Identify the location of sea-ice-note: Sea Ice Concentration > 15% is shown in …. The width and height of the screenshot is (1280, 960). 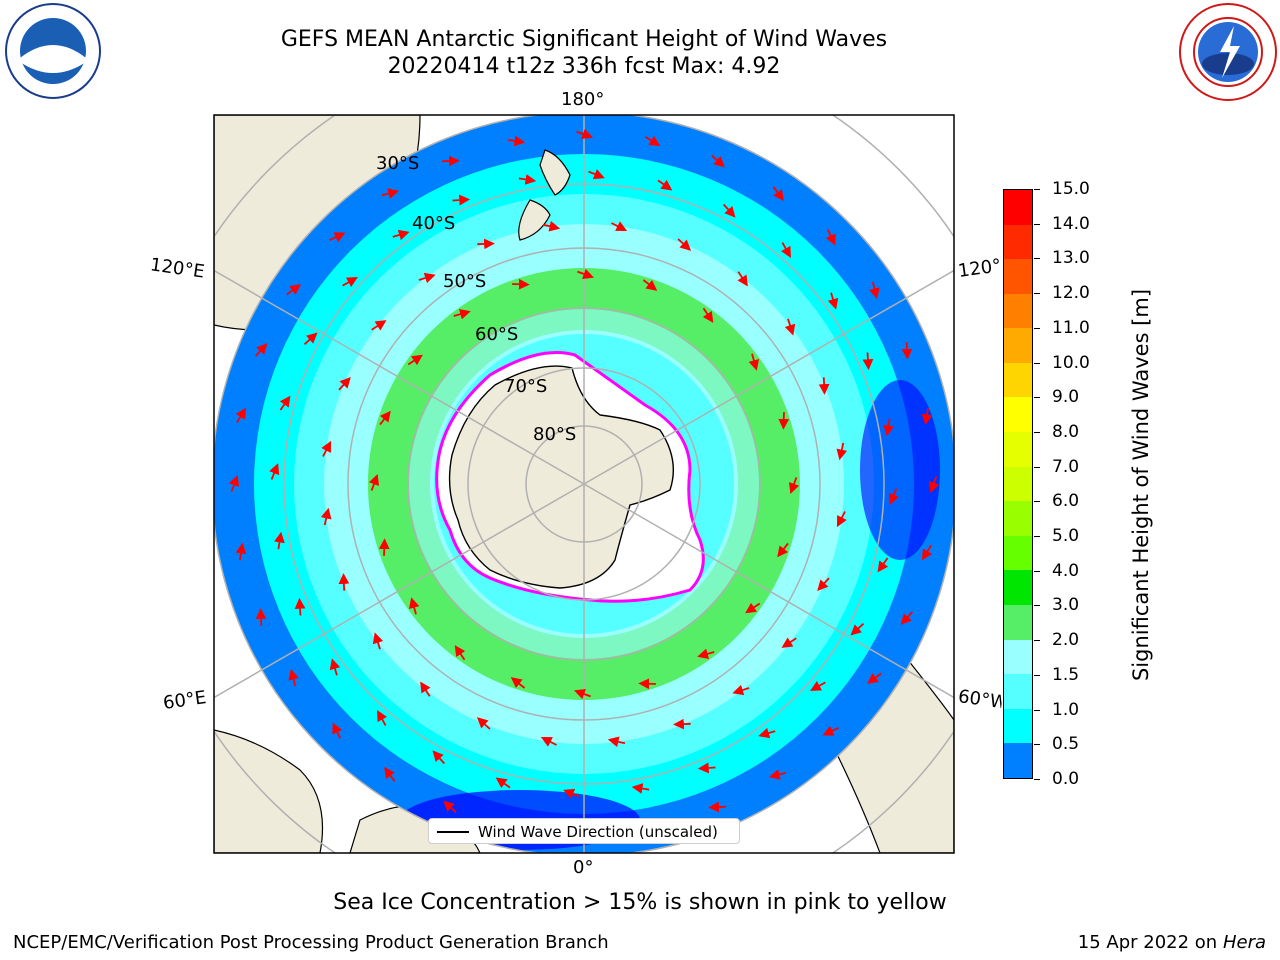
(640, 902).